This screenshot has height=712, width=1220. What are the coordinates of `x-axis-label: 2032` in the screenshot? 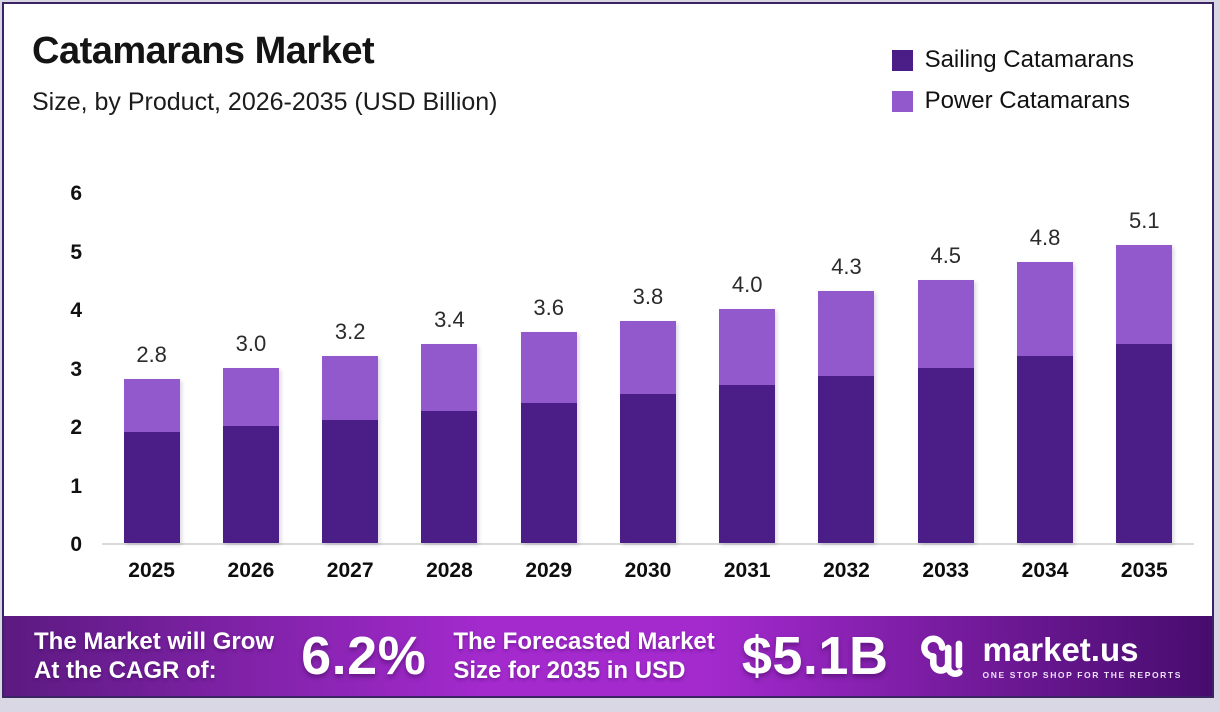 It's located at (846, 570).